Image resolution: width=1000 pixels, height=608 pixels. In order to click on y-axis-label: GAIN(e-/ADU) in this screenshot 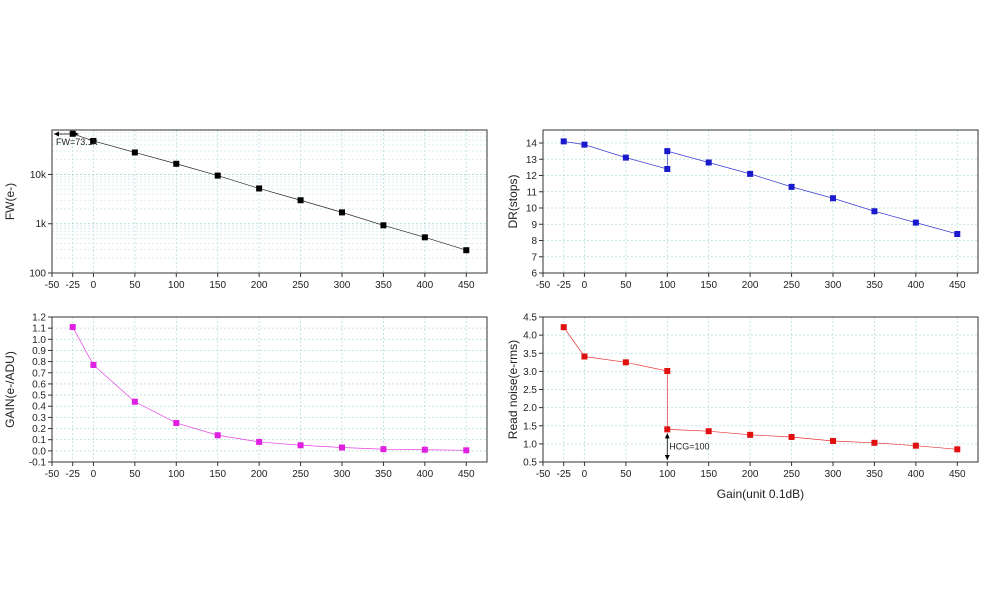, I will do `click(10, 389)`.